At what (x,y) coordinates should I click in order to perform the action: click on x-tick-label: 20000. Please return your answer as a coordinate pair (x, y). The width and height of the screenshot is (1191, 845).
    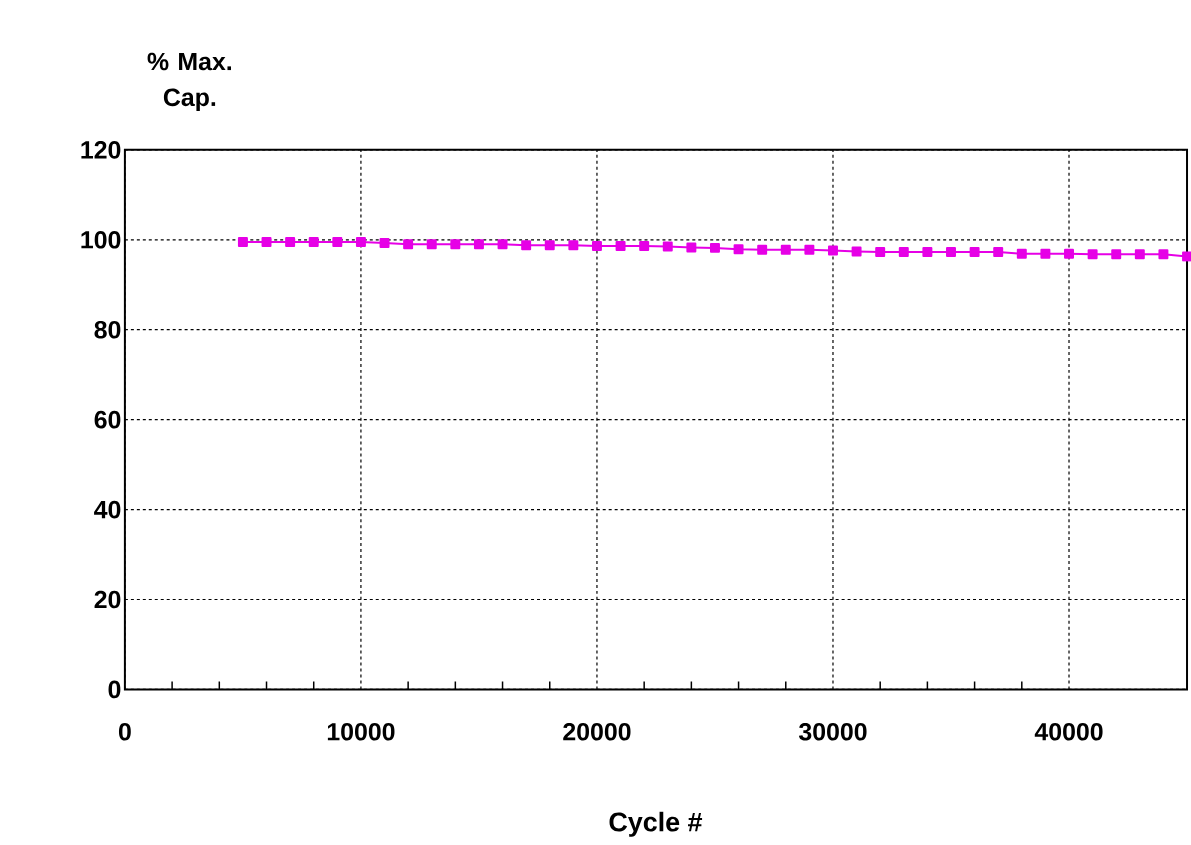
    Looking at the image, I should click on (597, 731).